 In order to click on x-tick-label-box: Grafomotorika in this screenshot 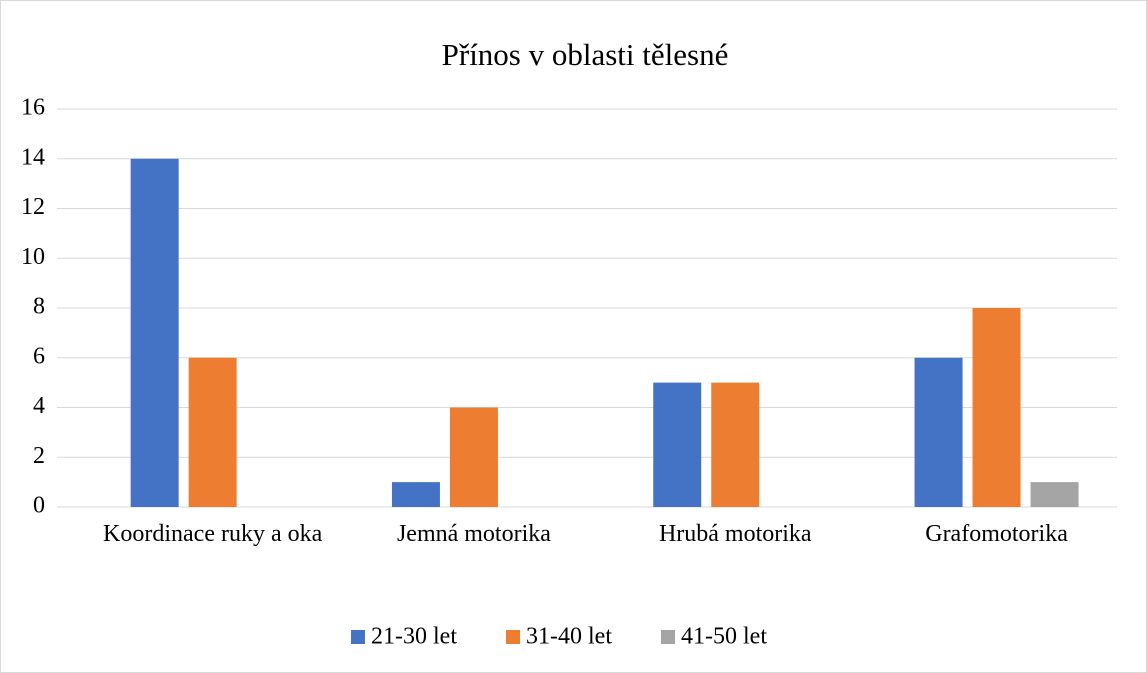, I will do `click(996, 534)`.